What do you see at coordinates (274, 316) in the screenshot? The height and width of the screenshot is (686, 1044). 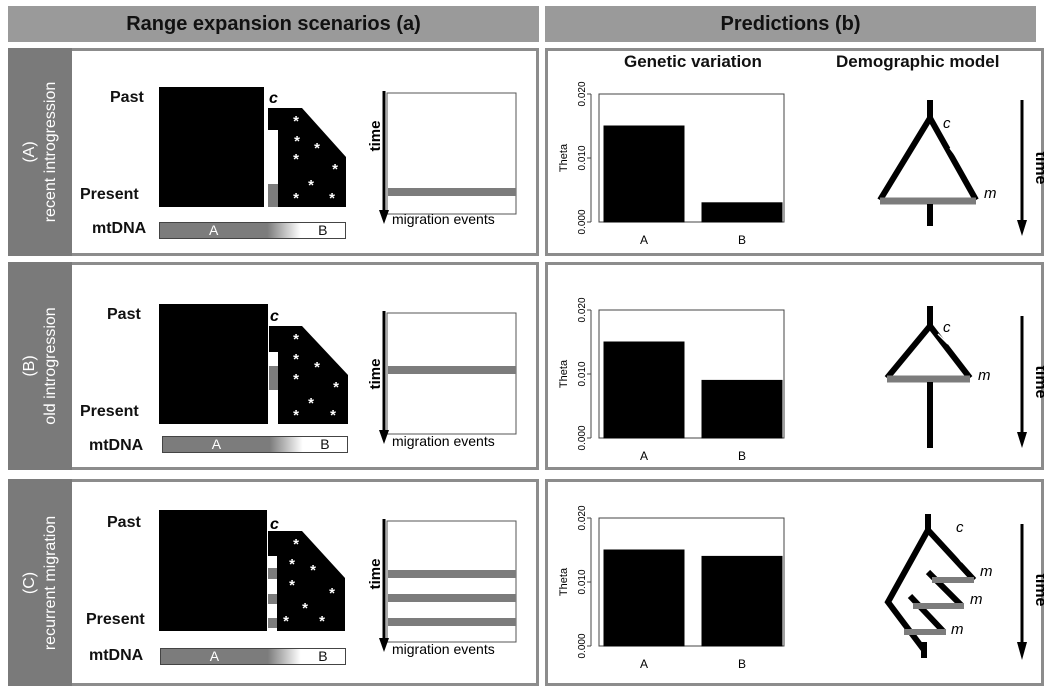 I see `contact-c-label: c` at bounding box center [274, 316].